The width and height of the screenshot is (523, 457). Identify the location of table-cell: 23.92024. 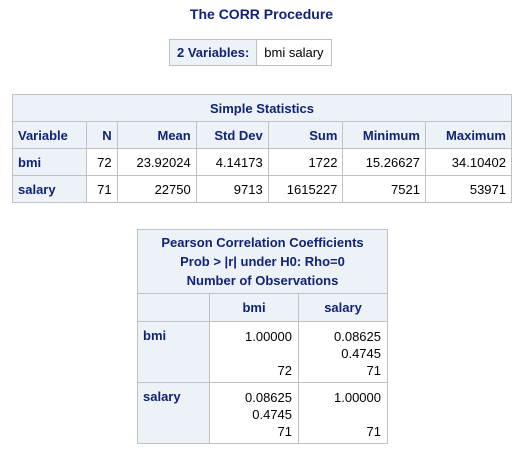
(156, 162).